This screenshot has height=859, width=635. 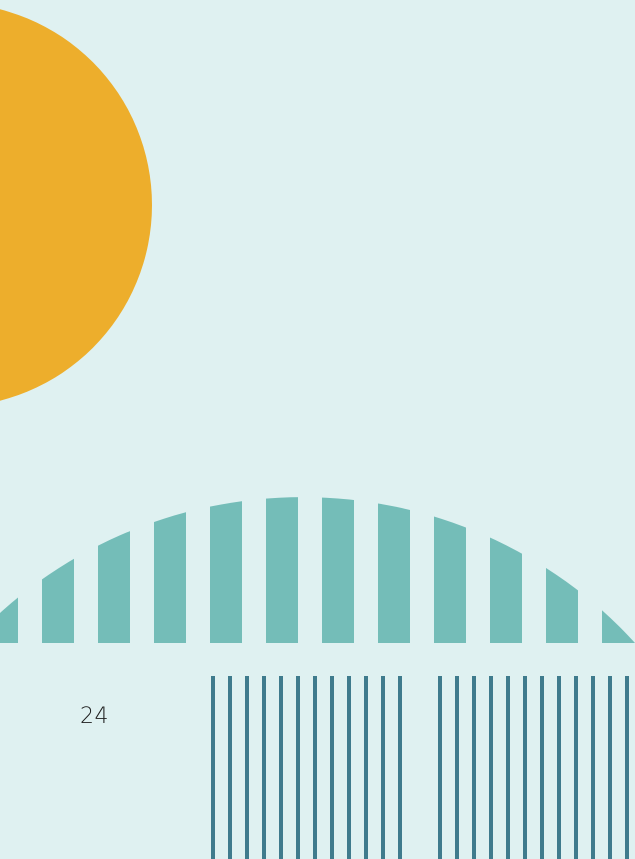 What do you see at coordinates (306, 767) in the screenshot?
I see `barcode-group-left` at bounding box center [306, 767].